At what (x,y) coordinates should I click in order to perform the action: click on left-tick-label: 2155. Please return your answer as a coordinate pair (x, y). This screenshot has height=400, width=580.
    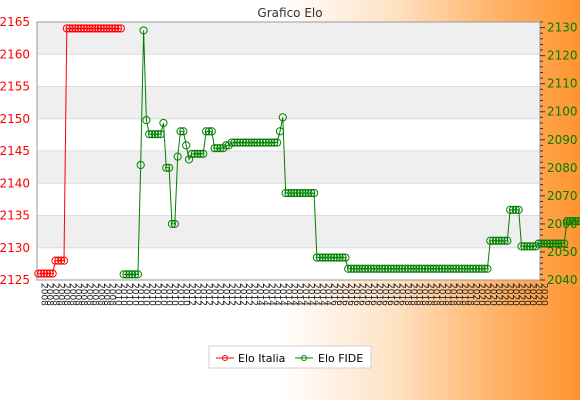
    Looking at the image, I should click on (15, 87).